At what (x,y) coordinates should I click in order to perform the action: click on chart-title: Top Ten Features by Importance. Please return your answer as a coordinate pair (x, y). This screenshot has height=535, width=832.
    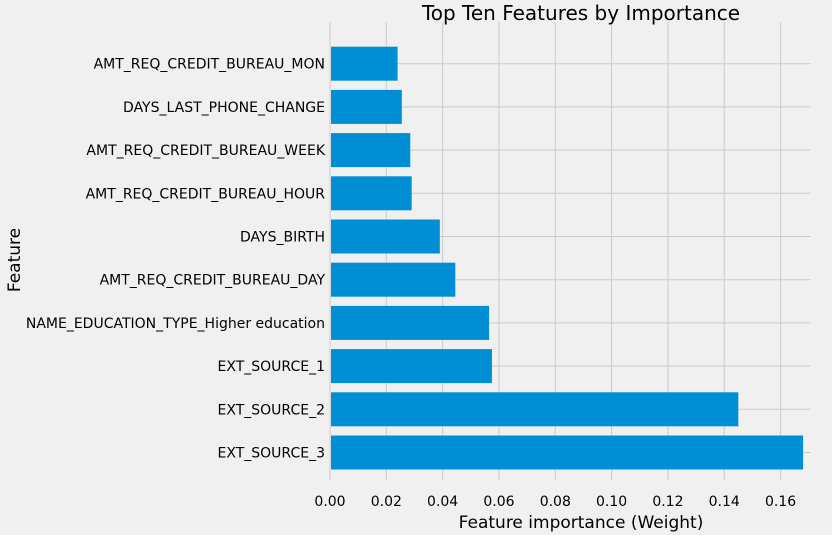
    Looking at the image, I should click on (580, 13).